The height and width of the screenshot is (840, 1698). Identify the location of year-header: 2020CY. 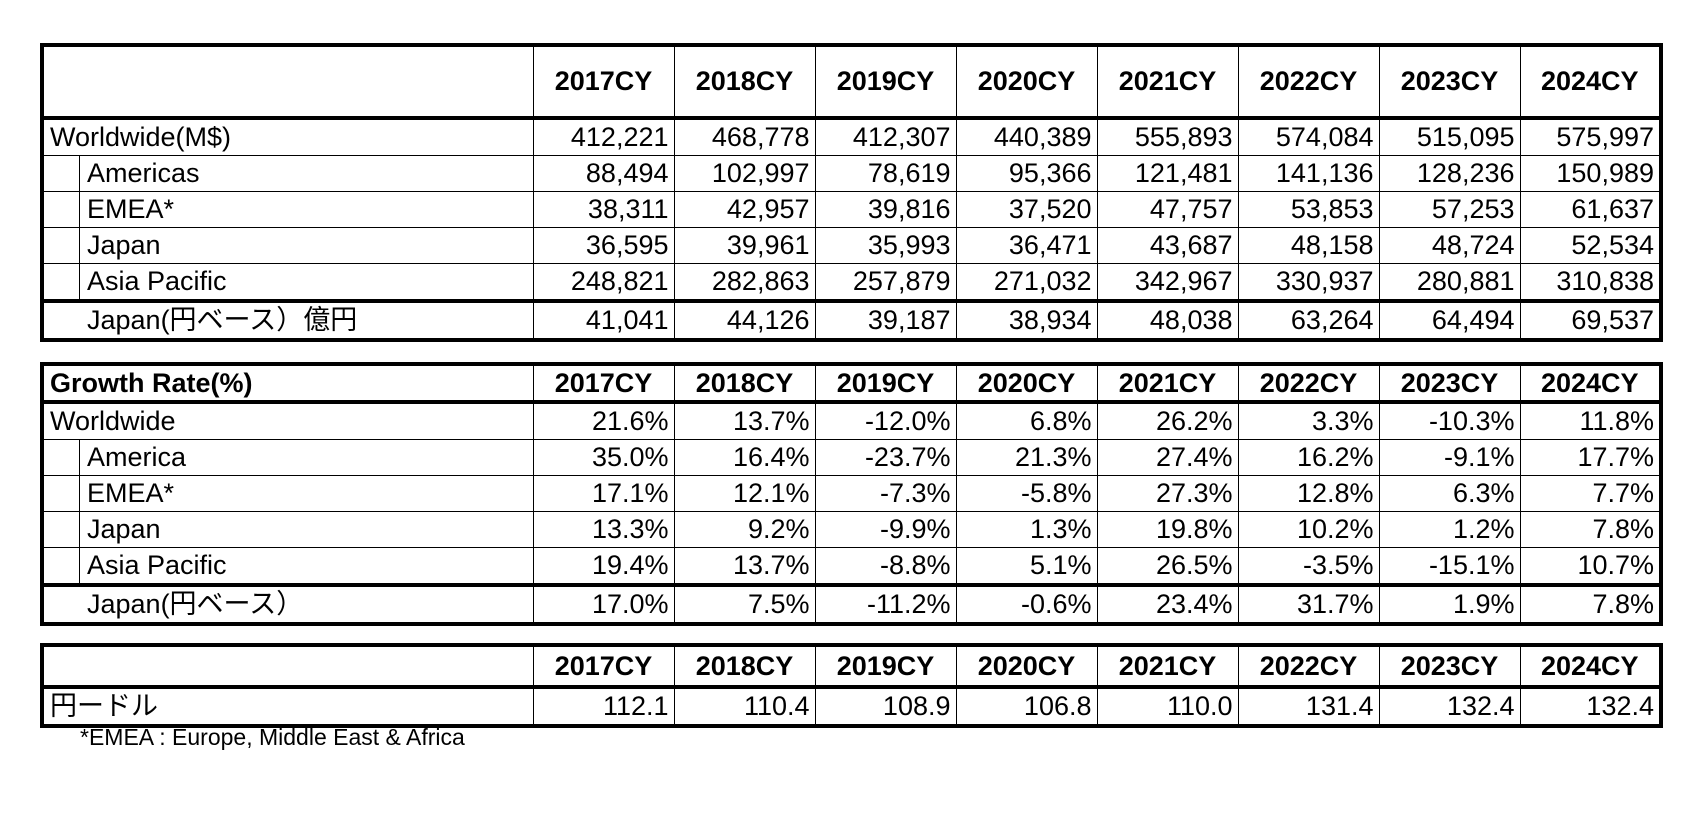
(1026, 82).